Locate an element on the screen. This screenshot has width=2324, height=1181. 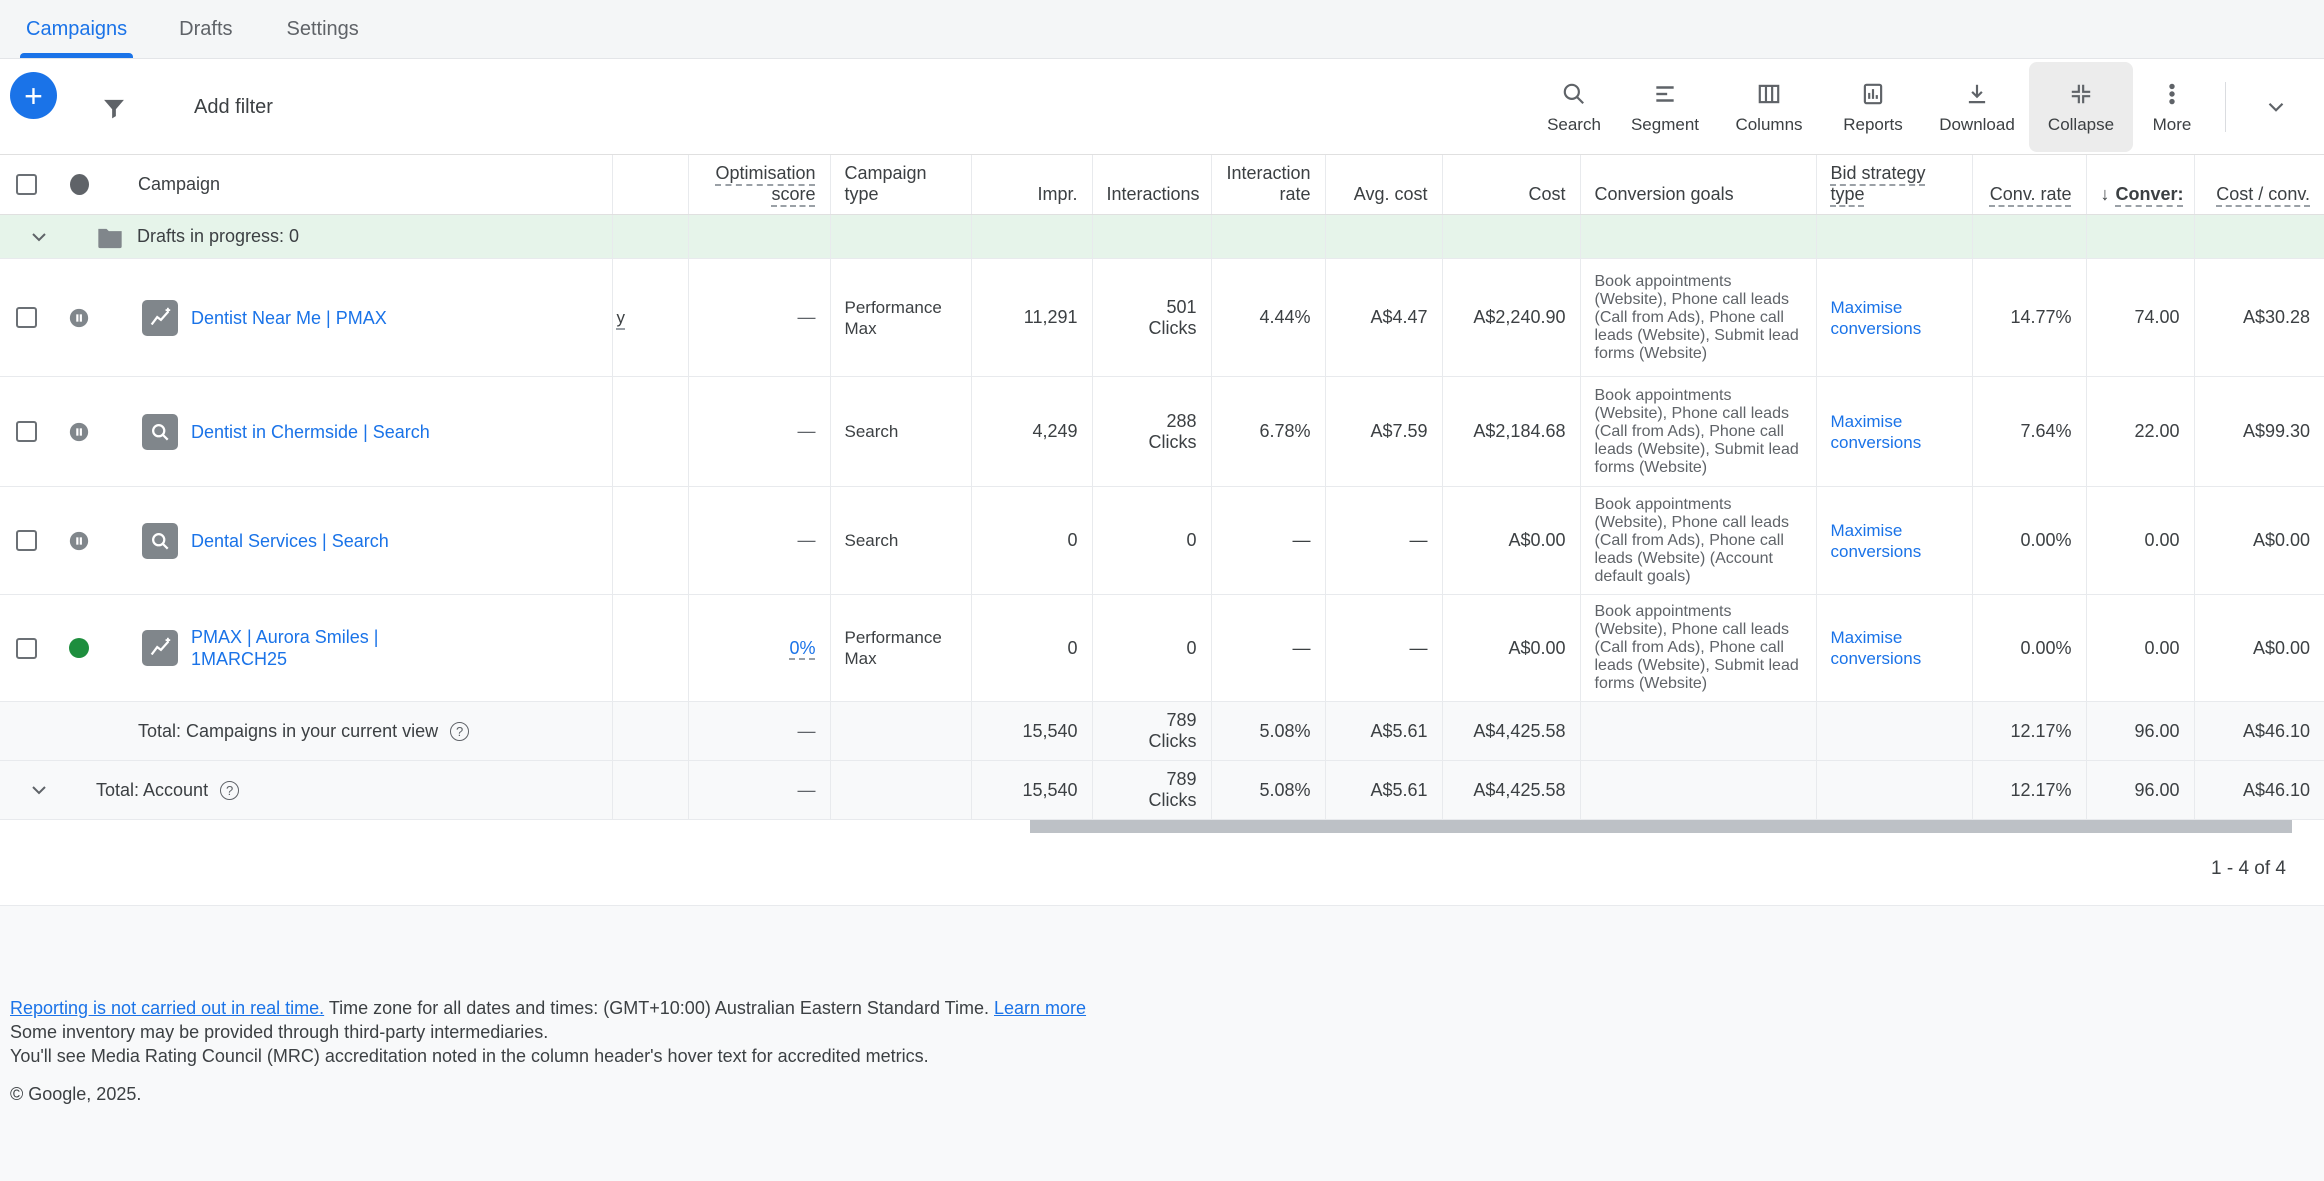
campaign-link: Dentist in Chermside | Search is located at coordinates (310, 431).